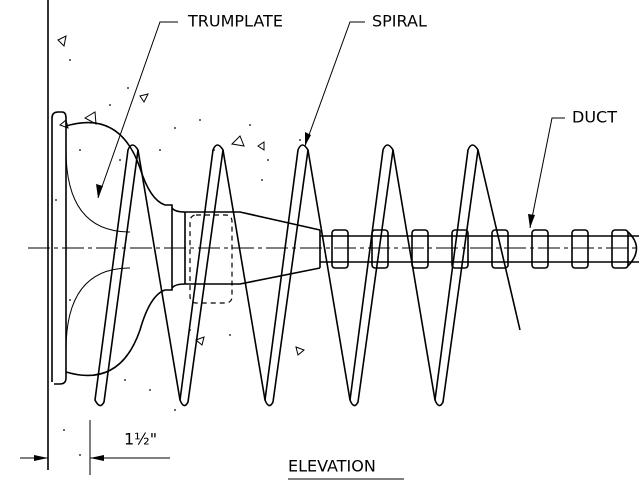  I want to click on hidden-sleeve, so click(211, 259).